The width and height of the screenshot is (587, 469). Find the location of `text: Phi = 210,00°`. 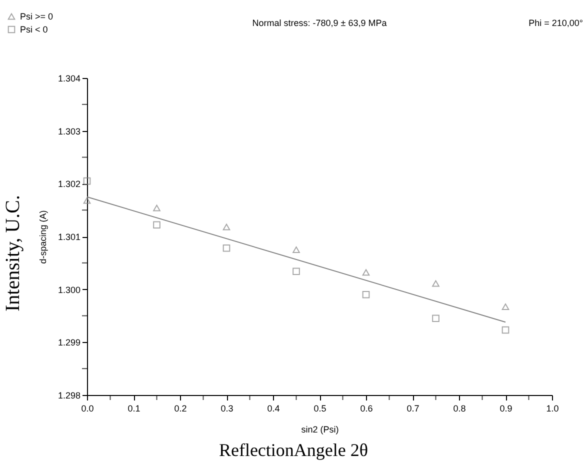

text: Phi = 210,00° is located at coordinates (555, 23).